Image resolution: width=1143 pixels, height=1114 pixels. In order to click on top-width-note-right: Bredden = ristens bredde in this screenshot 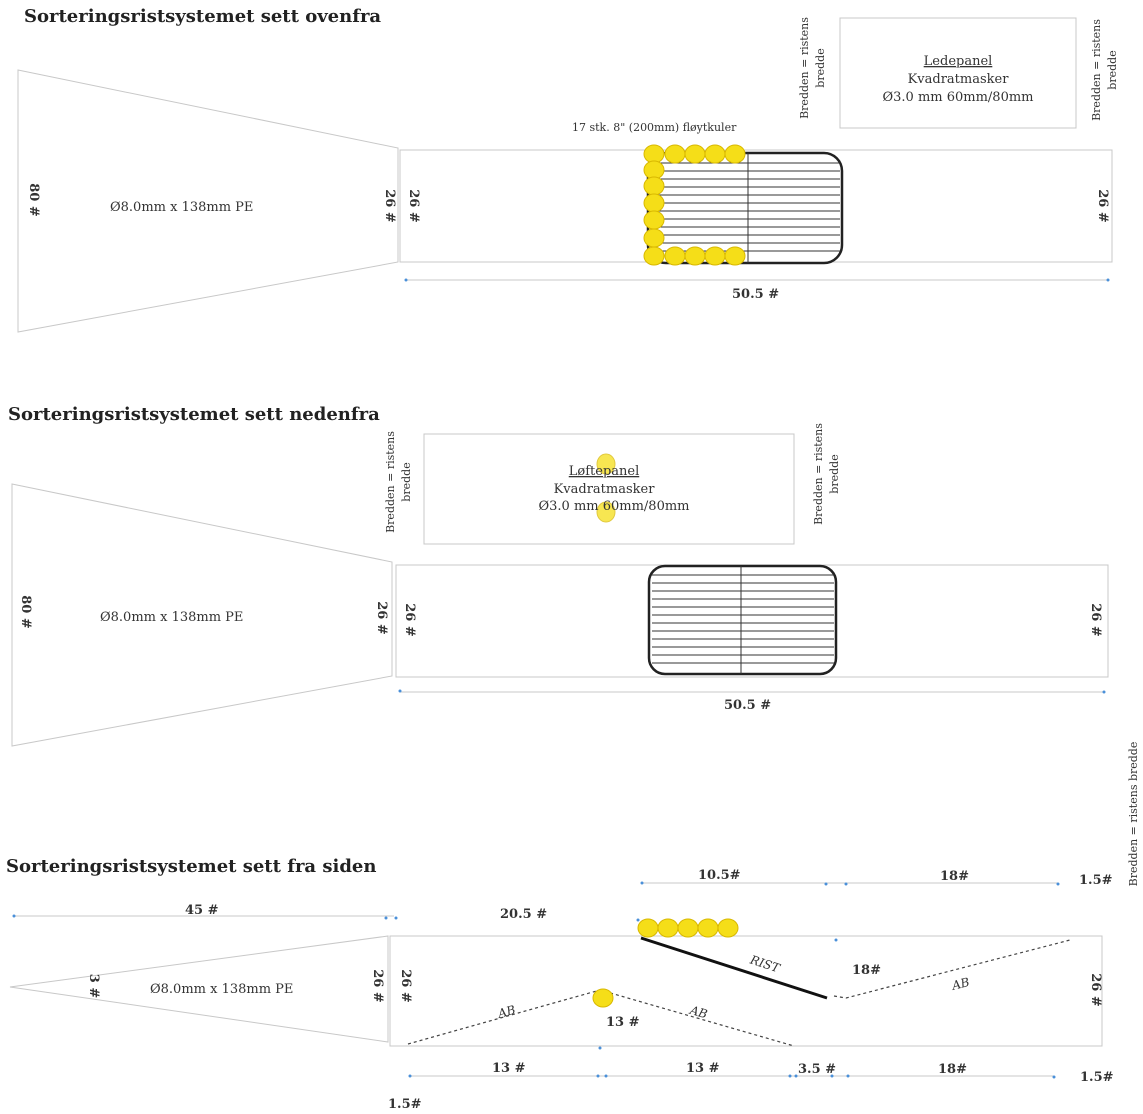, I will do `click(1104, 70)`.